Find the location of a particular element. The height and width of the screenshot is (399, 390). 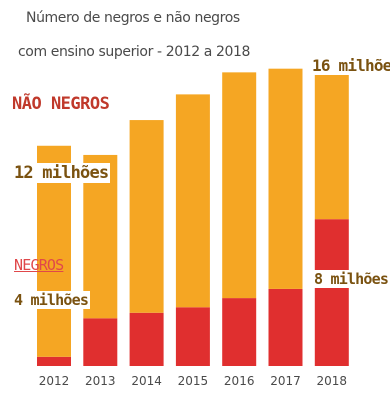

x-tick-2017: 2017 is located at coordinates (285, 381).